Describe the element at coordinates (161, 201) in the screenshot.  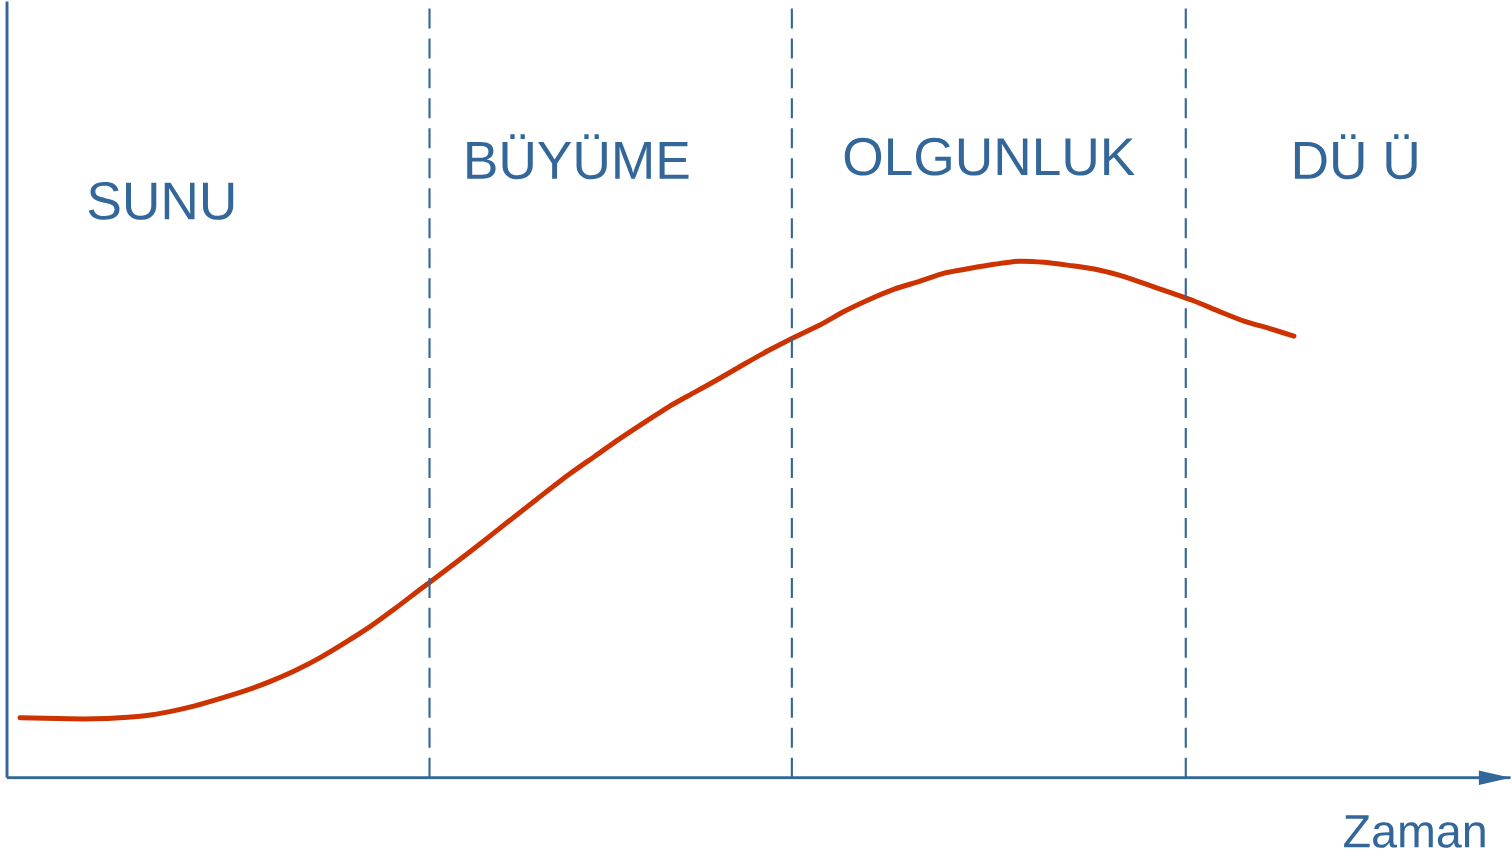
I see `text: SUNU` at that location.